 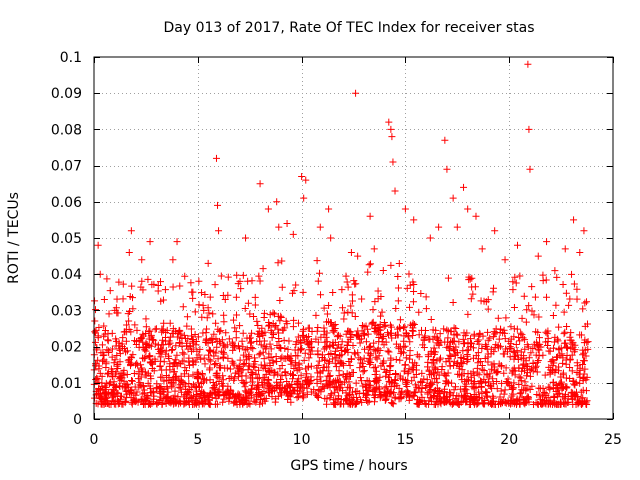 I want to click on y-tick-label: 0.02, so click(x=66, y=348).